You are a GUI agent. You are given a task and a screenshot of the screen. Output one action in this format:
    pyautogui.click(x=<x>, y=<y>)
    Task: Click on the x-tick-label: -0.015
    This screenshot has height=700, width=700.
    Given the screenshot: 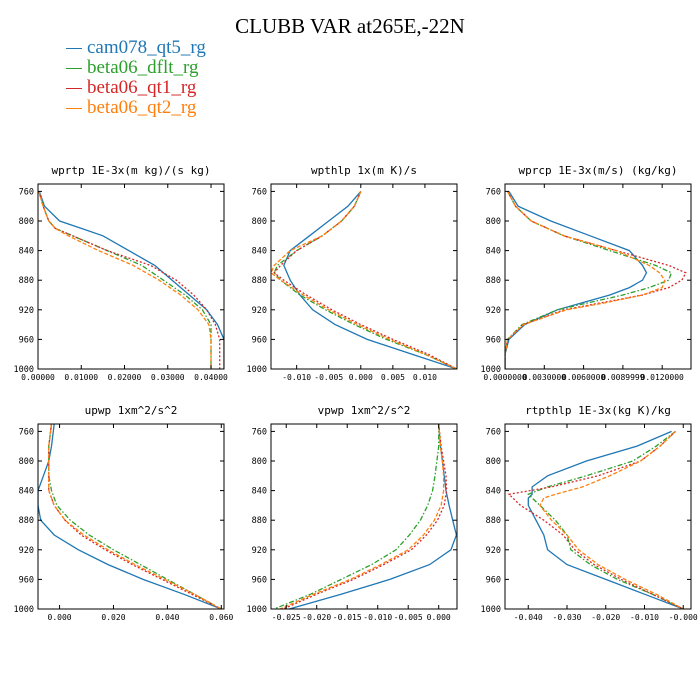 What is the action you would take?
    pyautogui.click(x=347, y=617)
    